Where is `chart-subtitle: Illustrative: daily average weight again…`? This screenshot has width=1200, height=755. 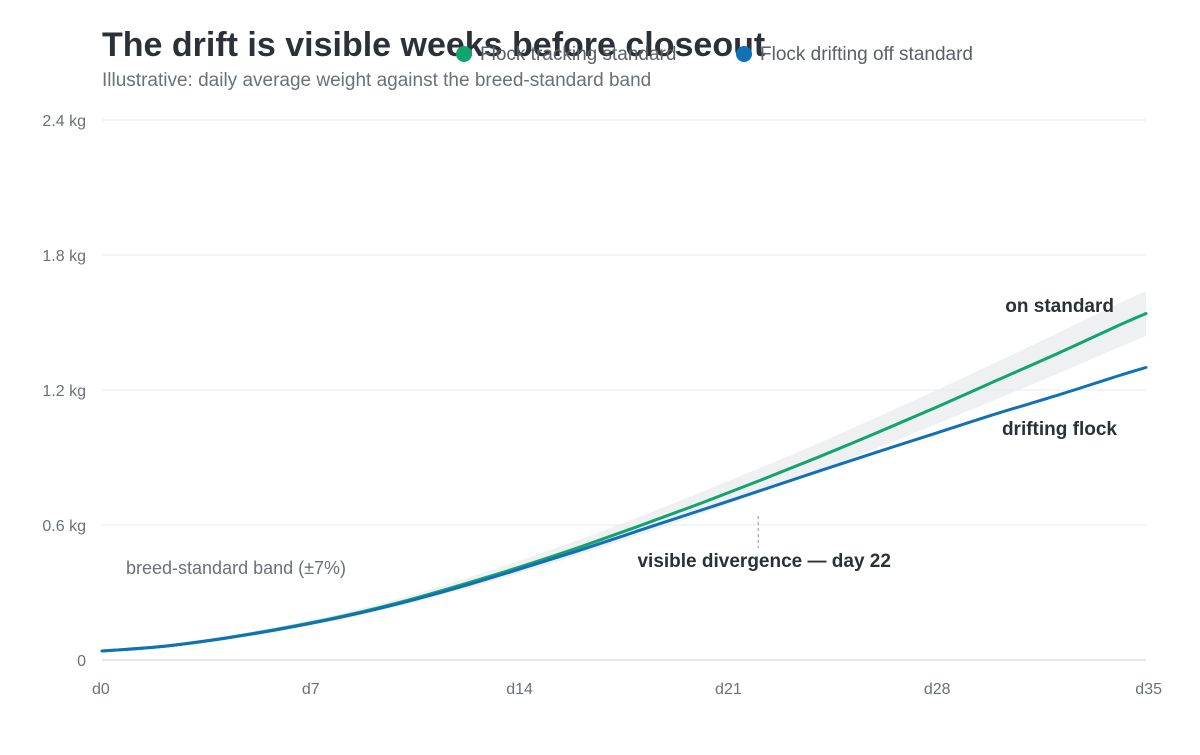 chart-subtitle: Illustrative: daily average weight again… is located at coordinates (376, 80).